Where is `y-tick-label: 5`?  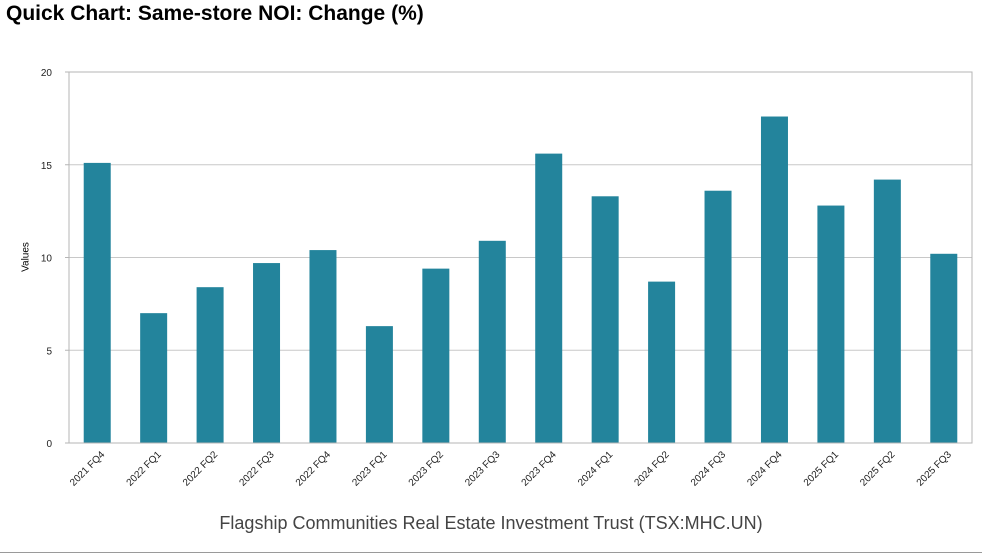 y-tick-label: 5 is located at coordinates (49, 351).